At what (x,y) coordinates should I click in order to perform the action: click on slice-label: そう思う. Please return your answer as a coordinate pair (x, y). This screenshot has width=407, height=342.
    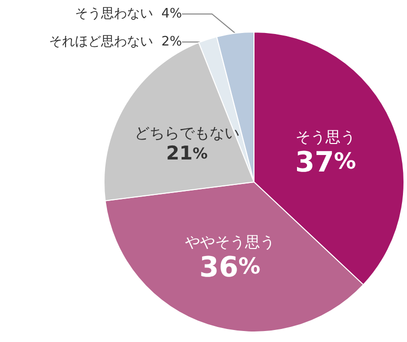
    Looking at the image, I should click on (326, 137).